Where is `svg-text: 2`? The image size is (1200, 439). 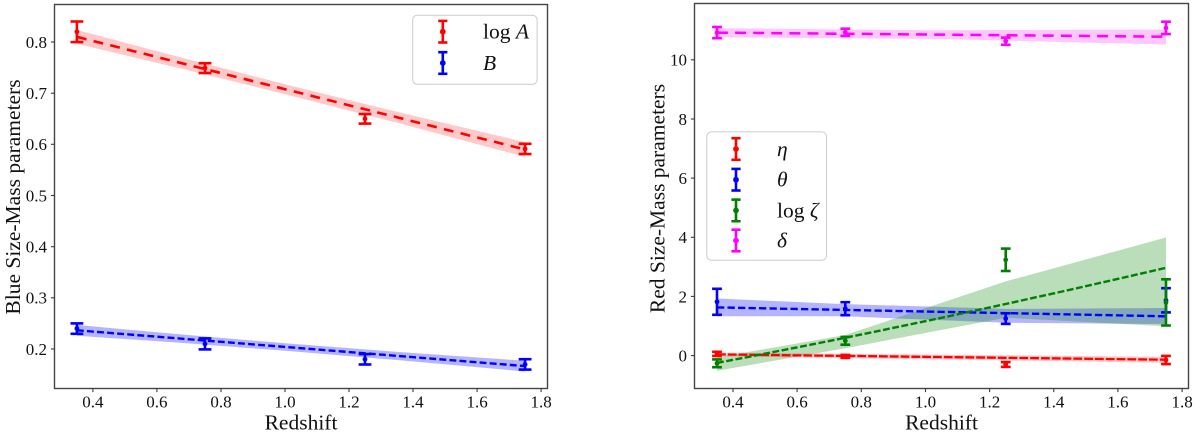 svg-text: 2 is located at coordinates (683, 296).